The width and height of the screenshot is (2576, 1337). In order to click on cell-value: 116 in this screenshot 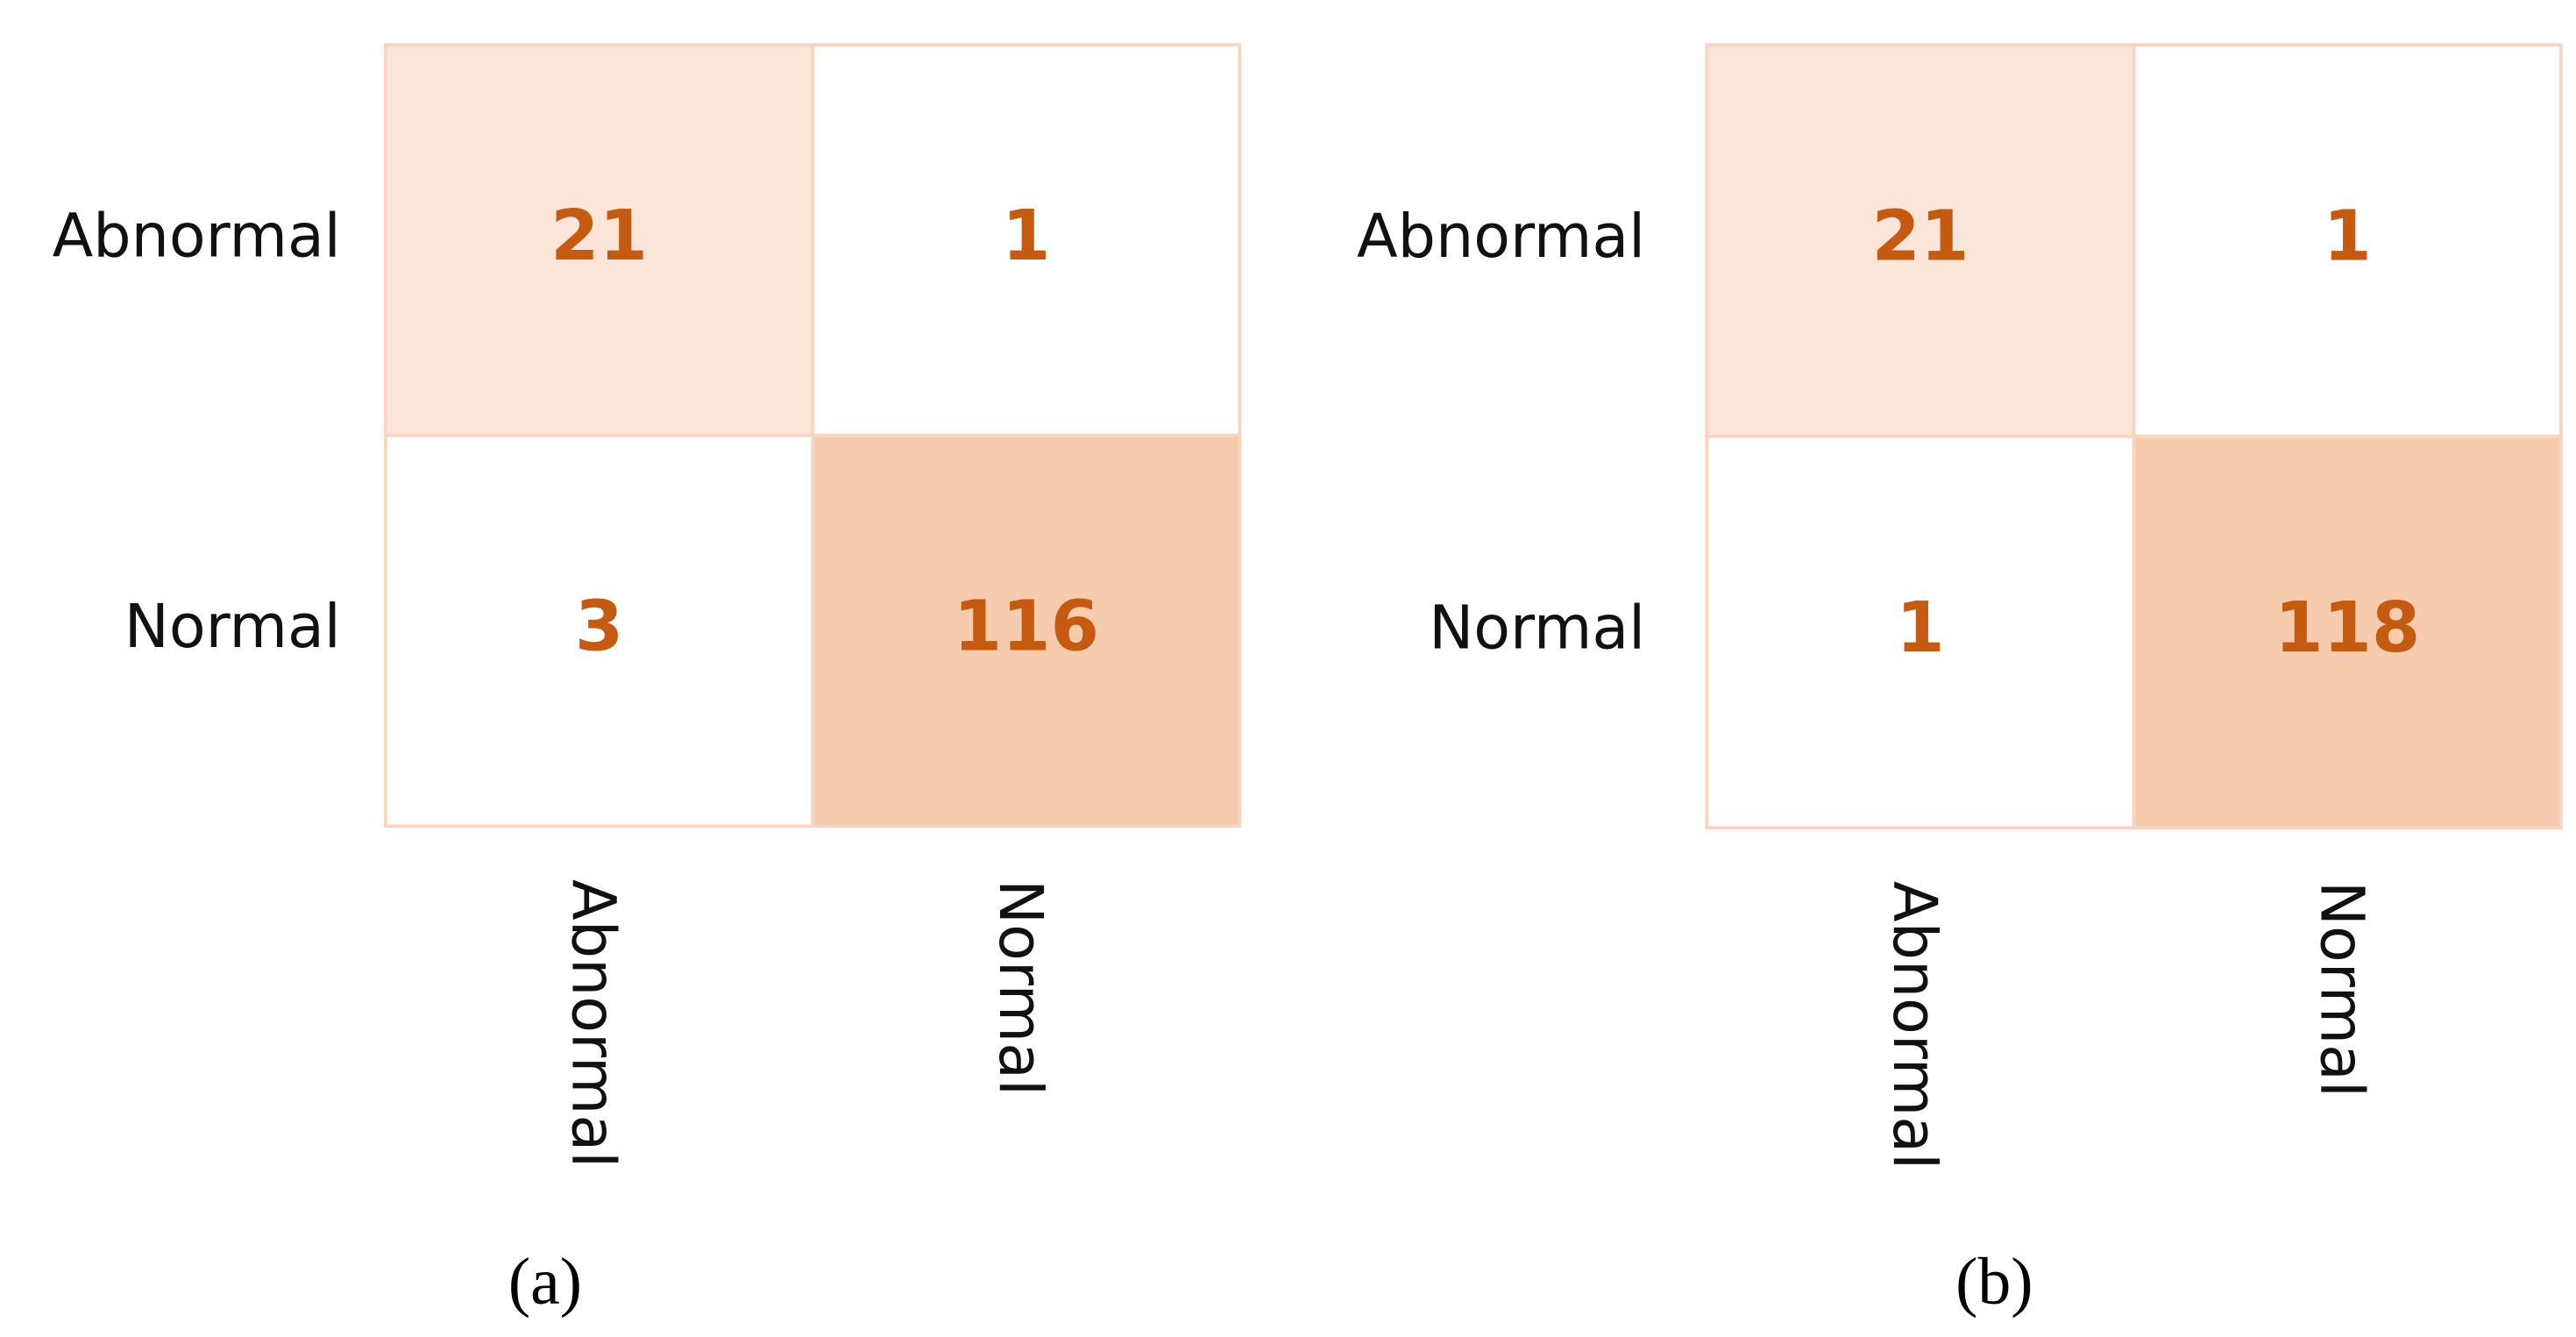, I will do `click(1026, 626)`.